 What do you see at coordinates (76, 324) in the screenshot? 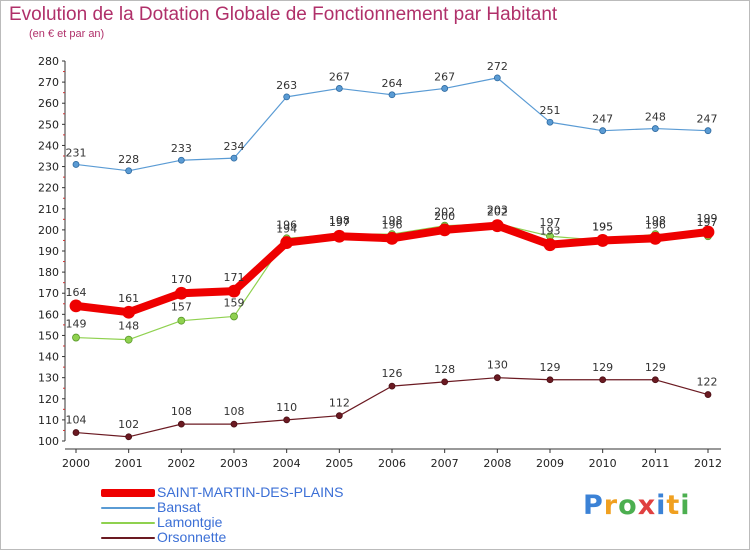
I see `data-label-lamontgie: 149` at bounding box center [76, 324].